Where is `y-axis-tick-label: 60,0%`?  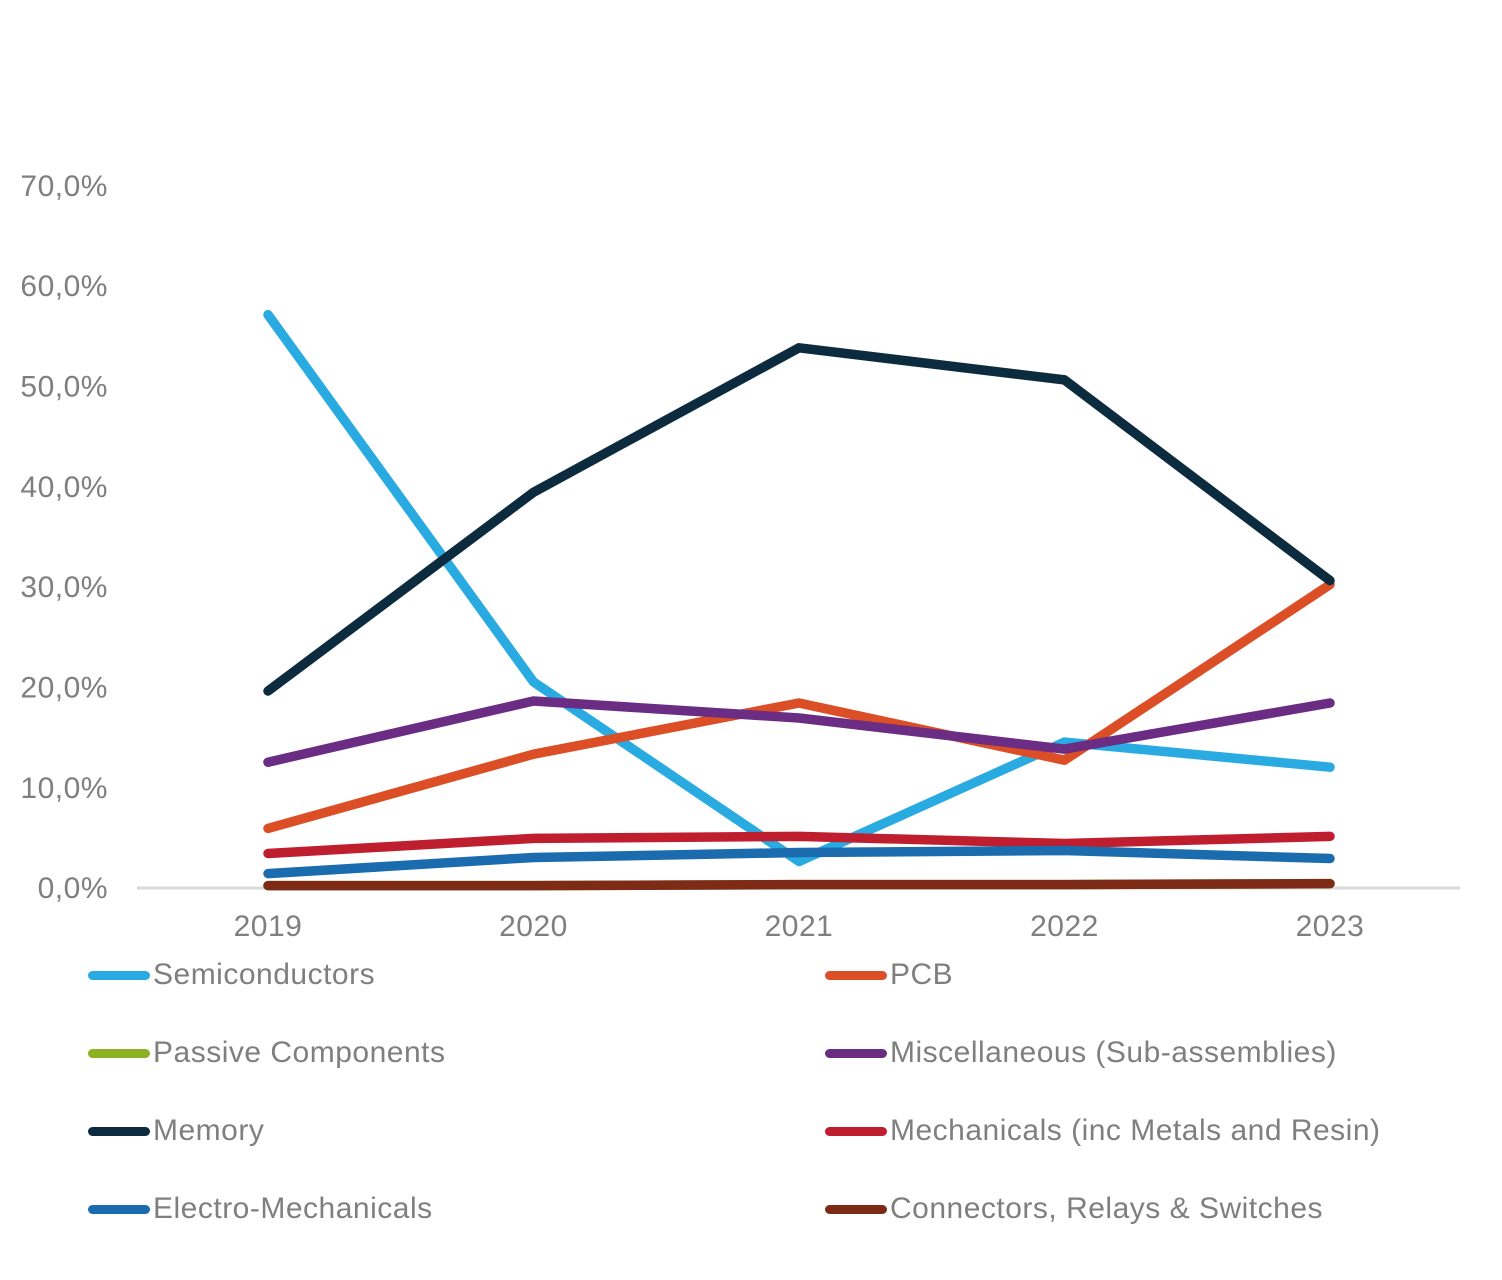 y-axis-tick-label: 60,0% is located at coordinates (64, 286).